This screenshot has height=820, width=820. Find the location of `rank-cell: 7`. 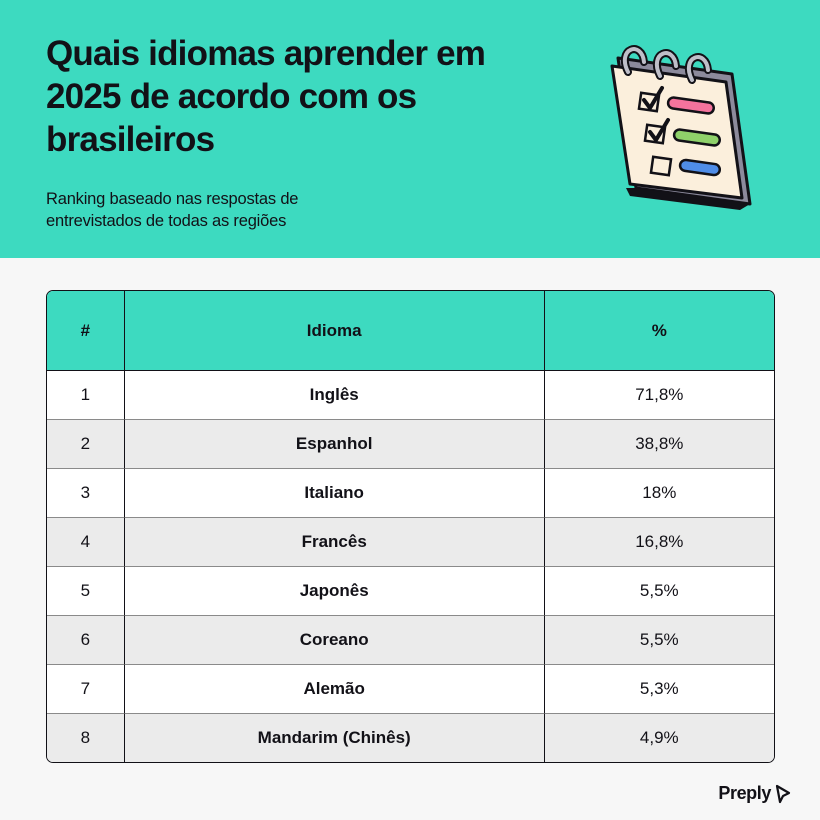

rank-cell: 7 is located at coordinates (86, 689).